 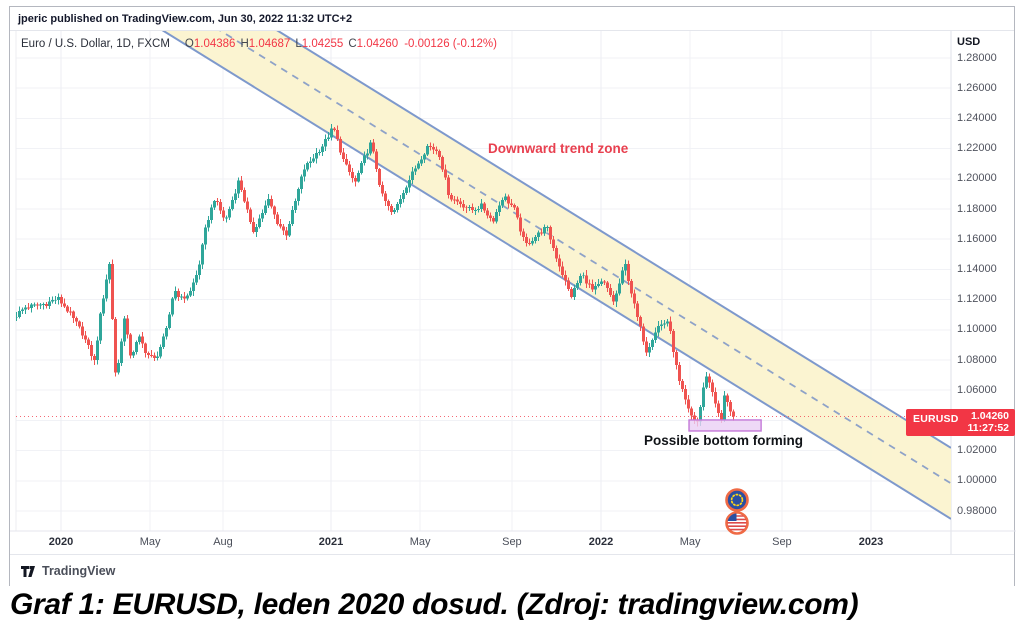 What do you see at coordinates (725, 425) in the screenshot?
I see `highlight-box` at bounding box center [725, 425].